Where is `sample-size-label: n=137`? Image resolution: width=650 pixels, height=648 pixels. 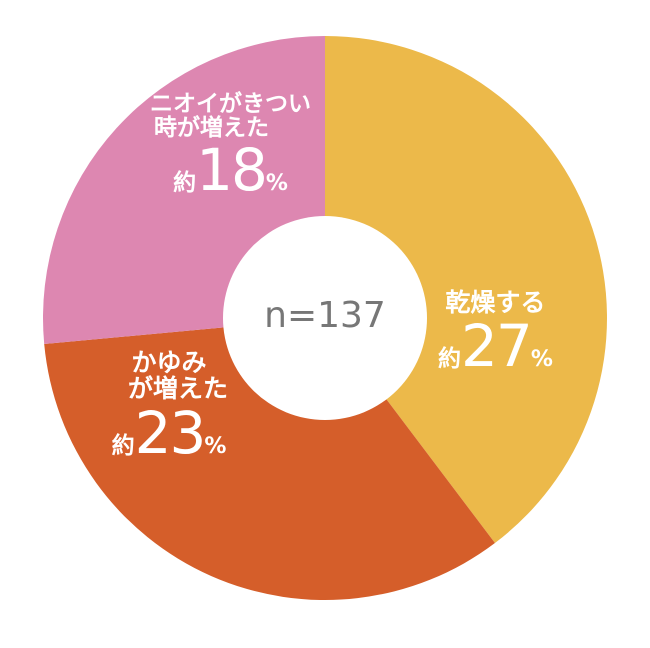
sample-size-label: n=137 is located at coordinates (325, 315).